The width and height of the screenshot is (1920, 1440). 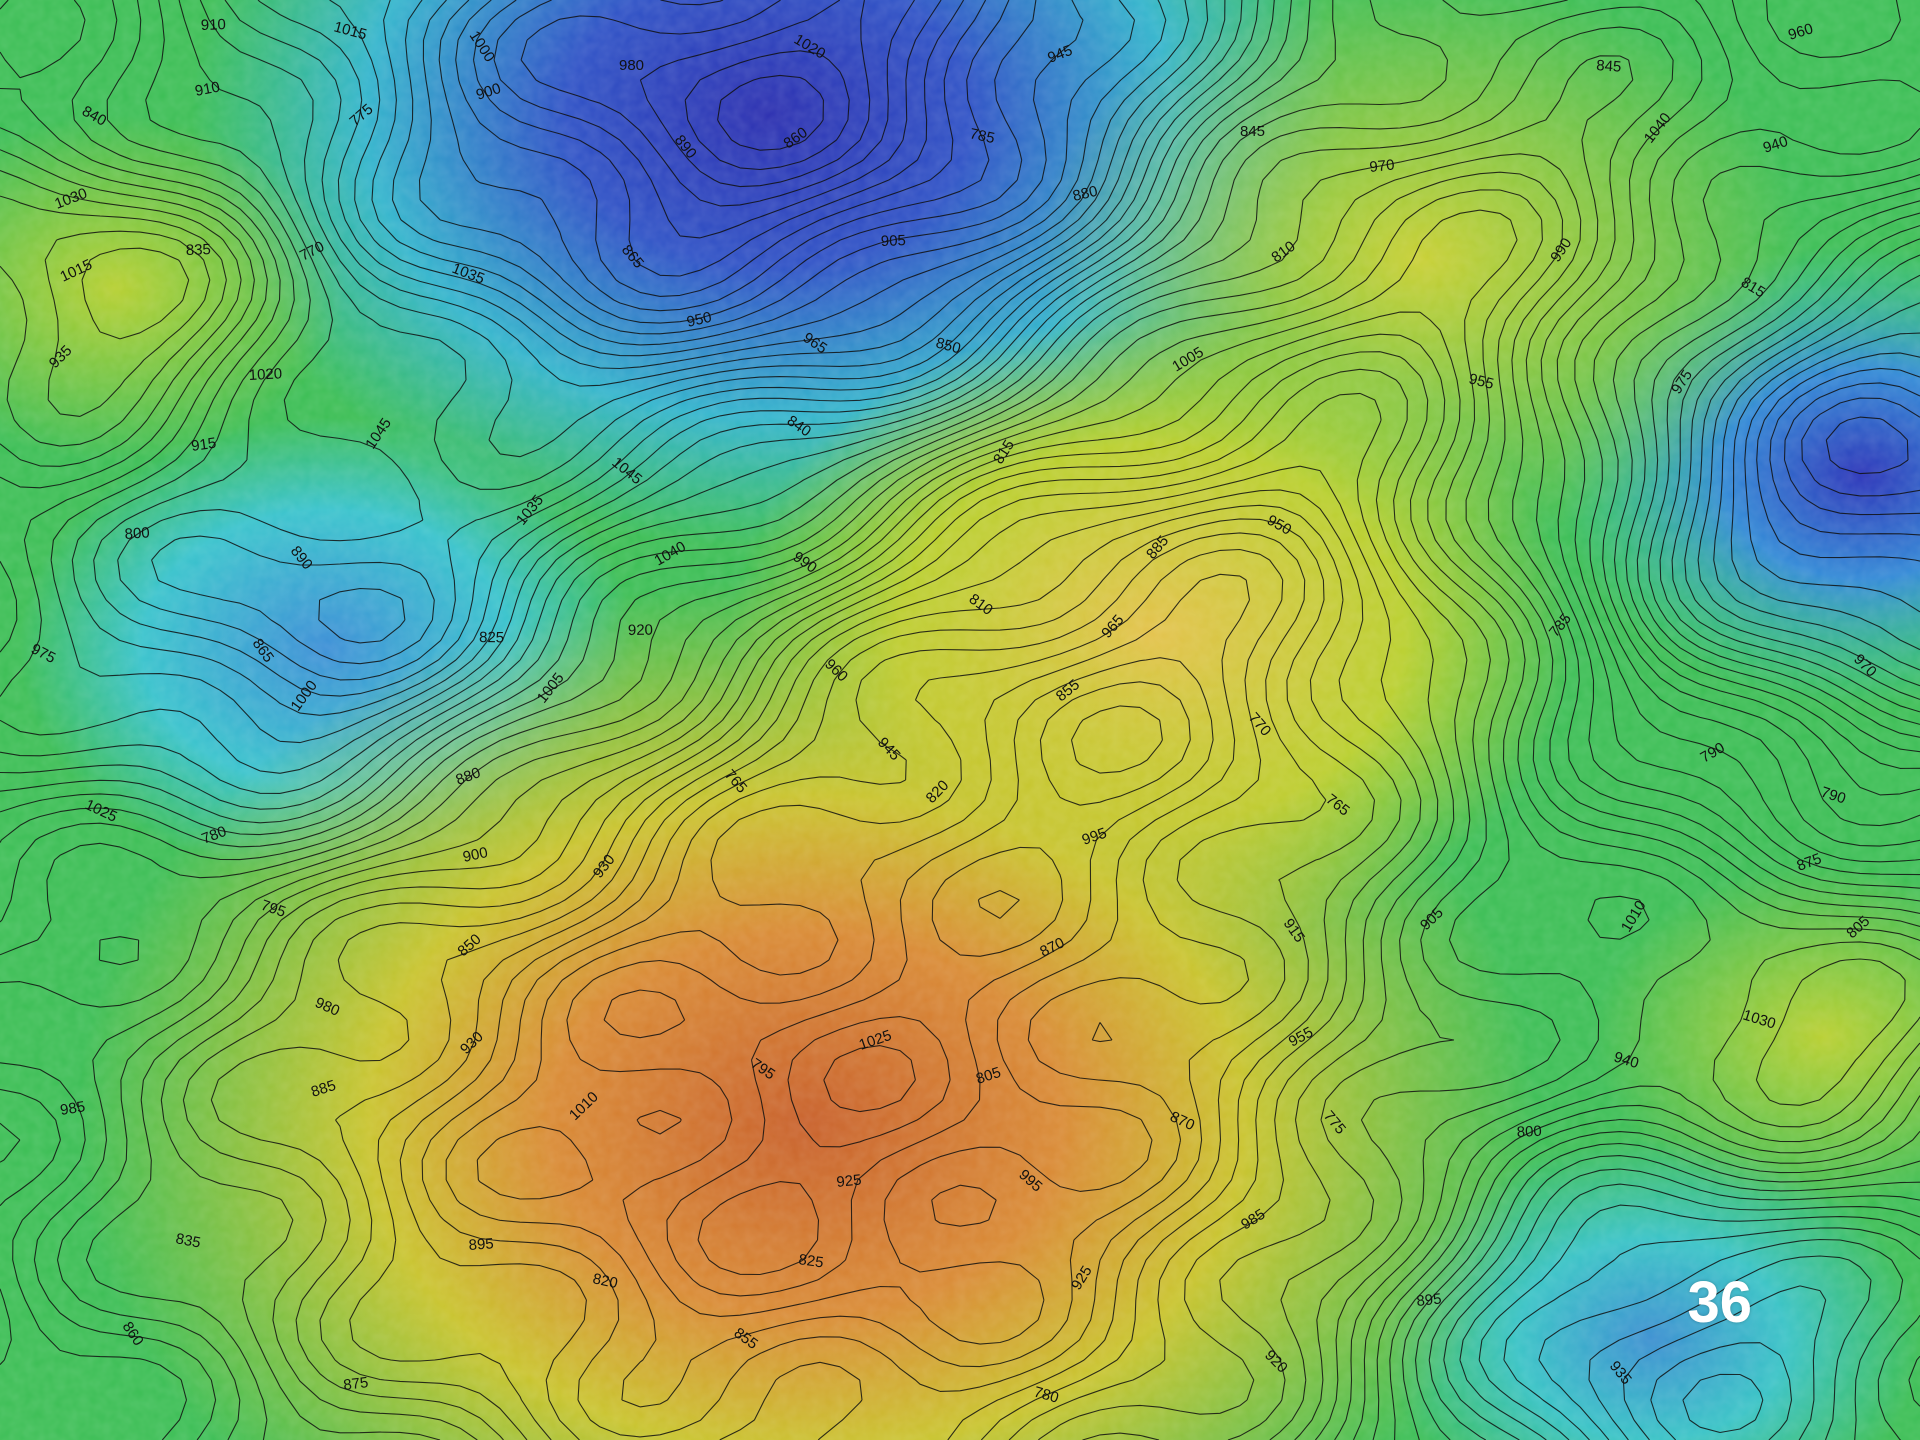 I want to click on contour-elevation-label: 925, so click(x=849, y=1181).